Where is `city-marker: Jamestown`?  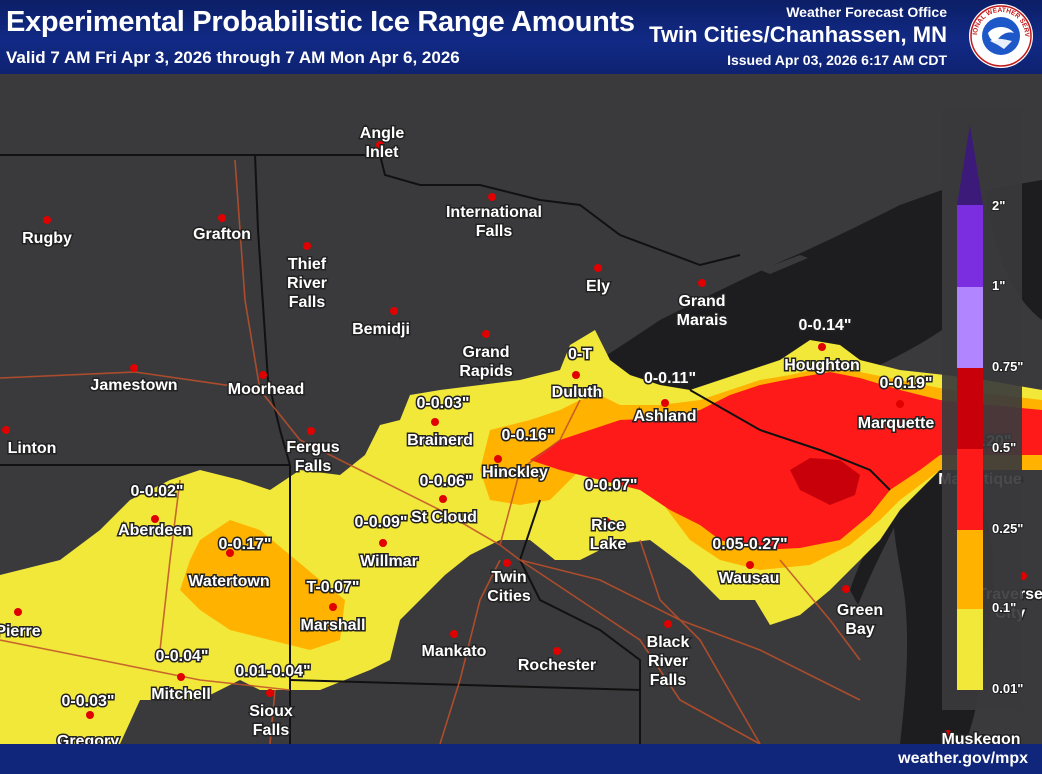 city-marker: Jamestown is located at coordinates (134, 380).